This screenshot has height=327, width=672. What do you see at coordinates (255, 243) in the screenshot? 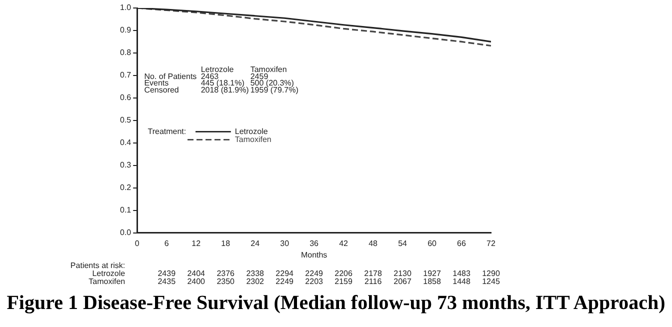
I see `x-tick-label: 24` at bounding box center [255, 243].